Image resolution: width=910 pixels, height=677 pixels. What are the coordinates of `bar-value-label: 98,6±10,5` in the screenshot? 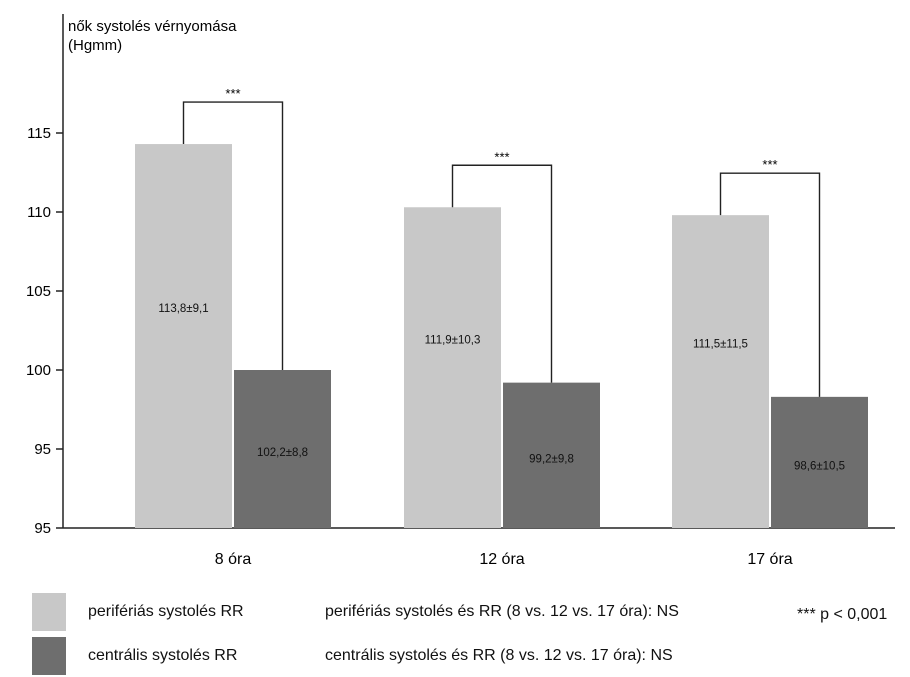 It's located at (819, 466).